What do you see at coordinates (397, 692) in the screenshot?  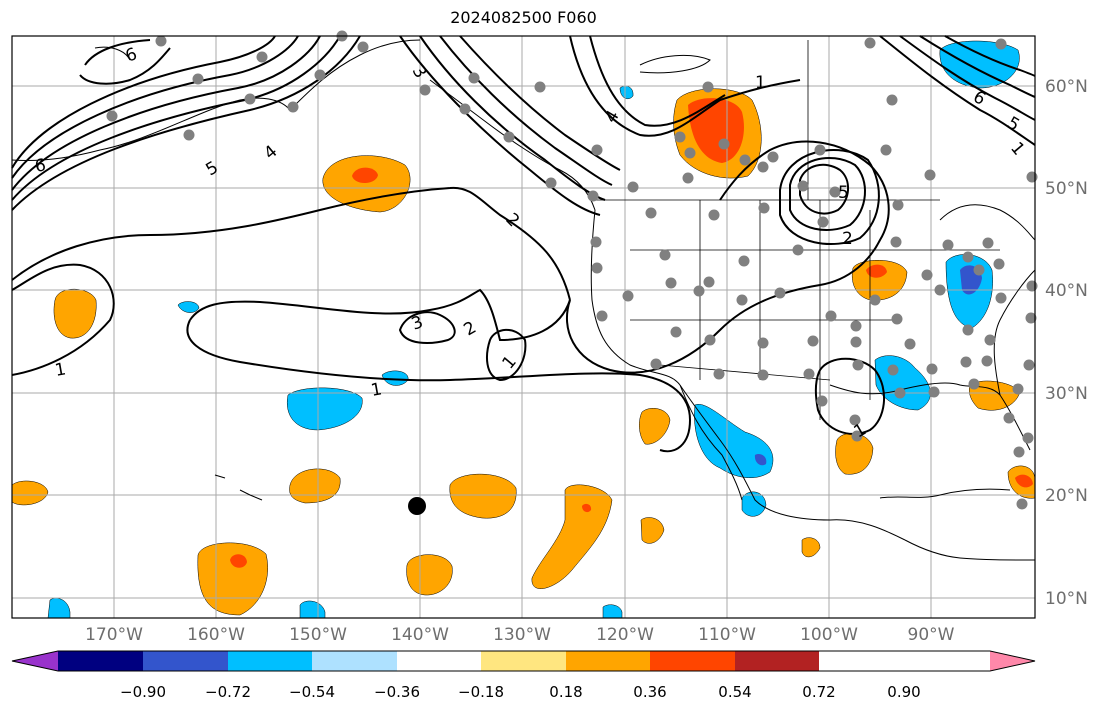 I see `colorbar-tick-label: −0.36` at bounding box center [397, 692].